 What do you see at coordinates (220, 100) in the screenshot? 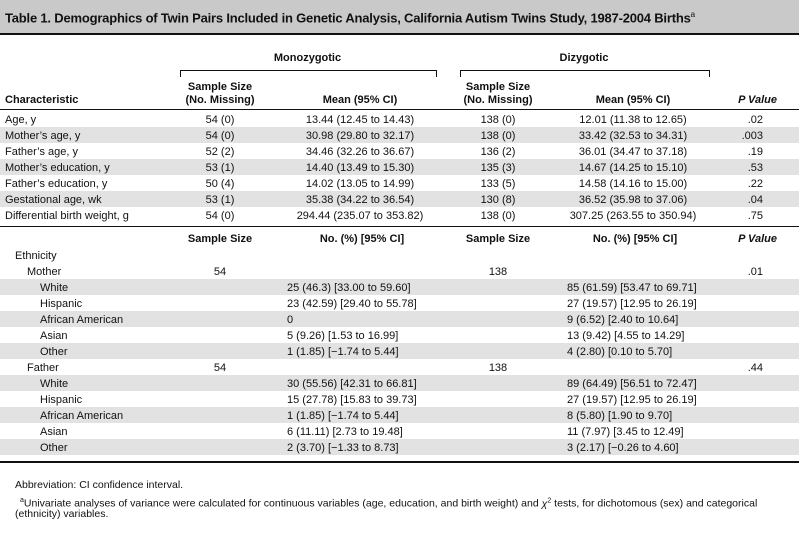
I see `header-mz-missing: (No. Missing)` at bounding box center [220, 100].